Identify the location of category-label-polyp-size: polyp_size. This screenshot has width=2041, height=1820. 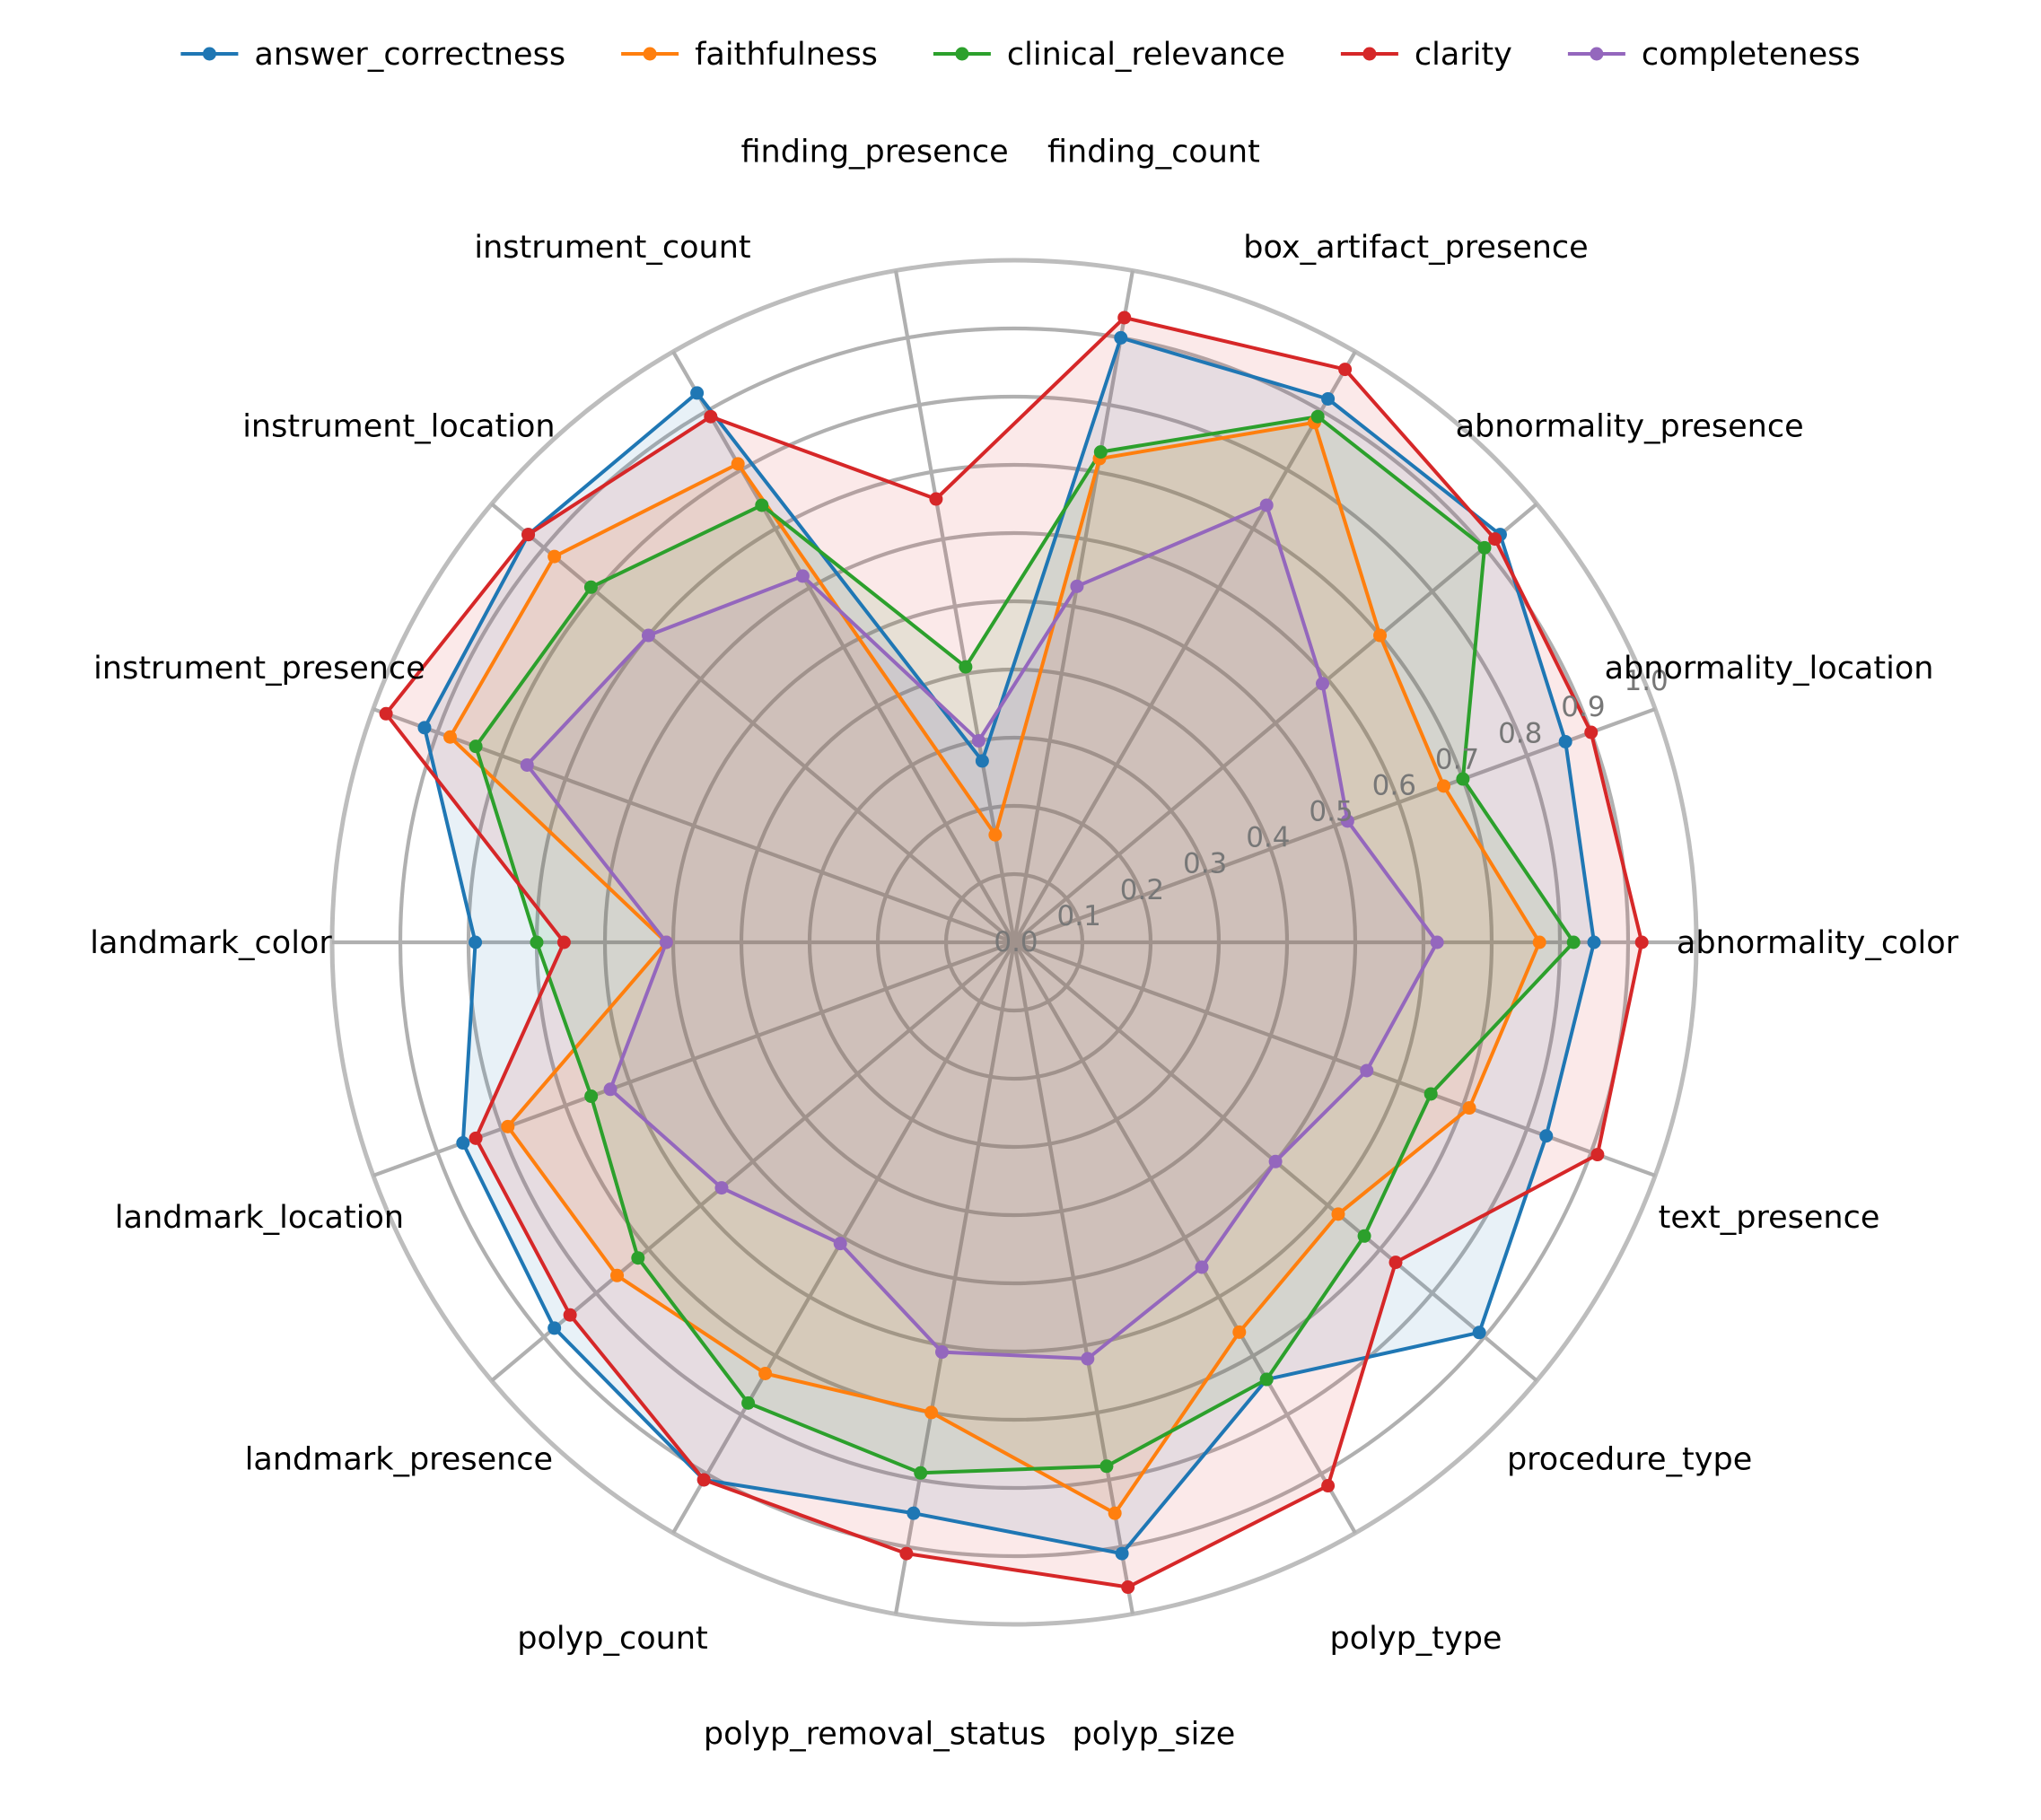
(1155, 1734).